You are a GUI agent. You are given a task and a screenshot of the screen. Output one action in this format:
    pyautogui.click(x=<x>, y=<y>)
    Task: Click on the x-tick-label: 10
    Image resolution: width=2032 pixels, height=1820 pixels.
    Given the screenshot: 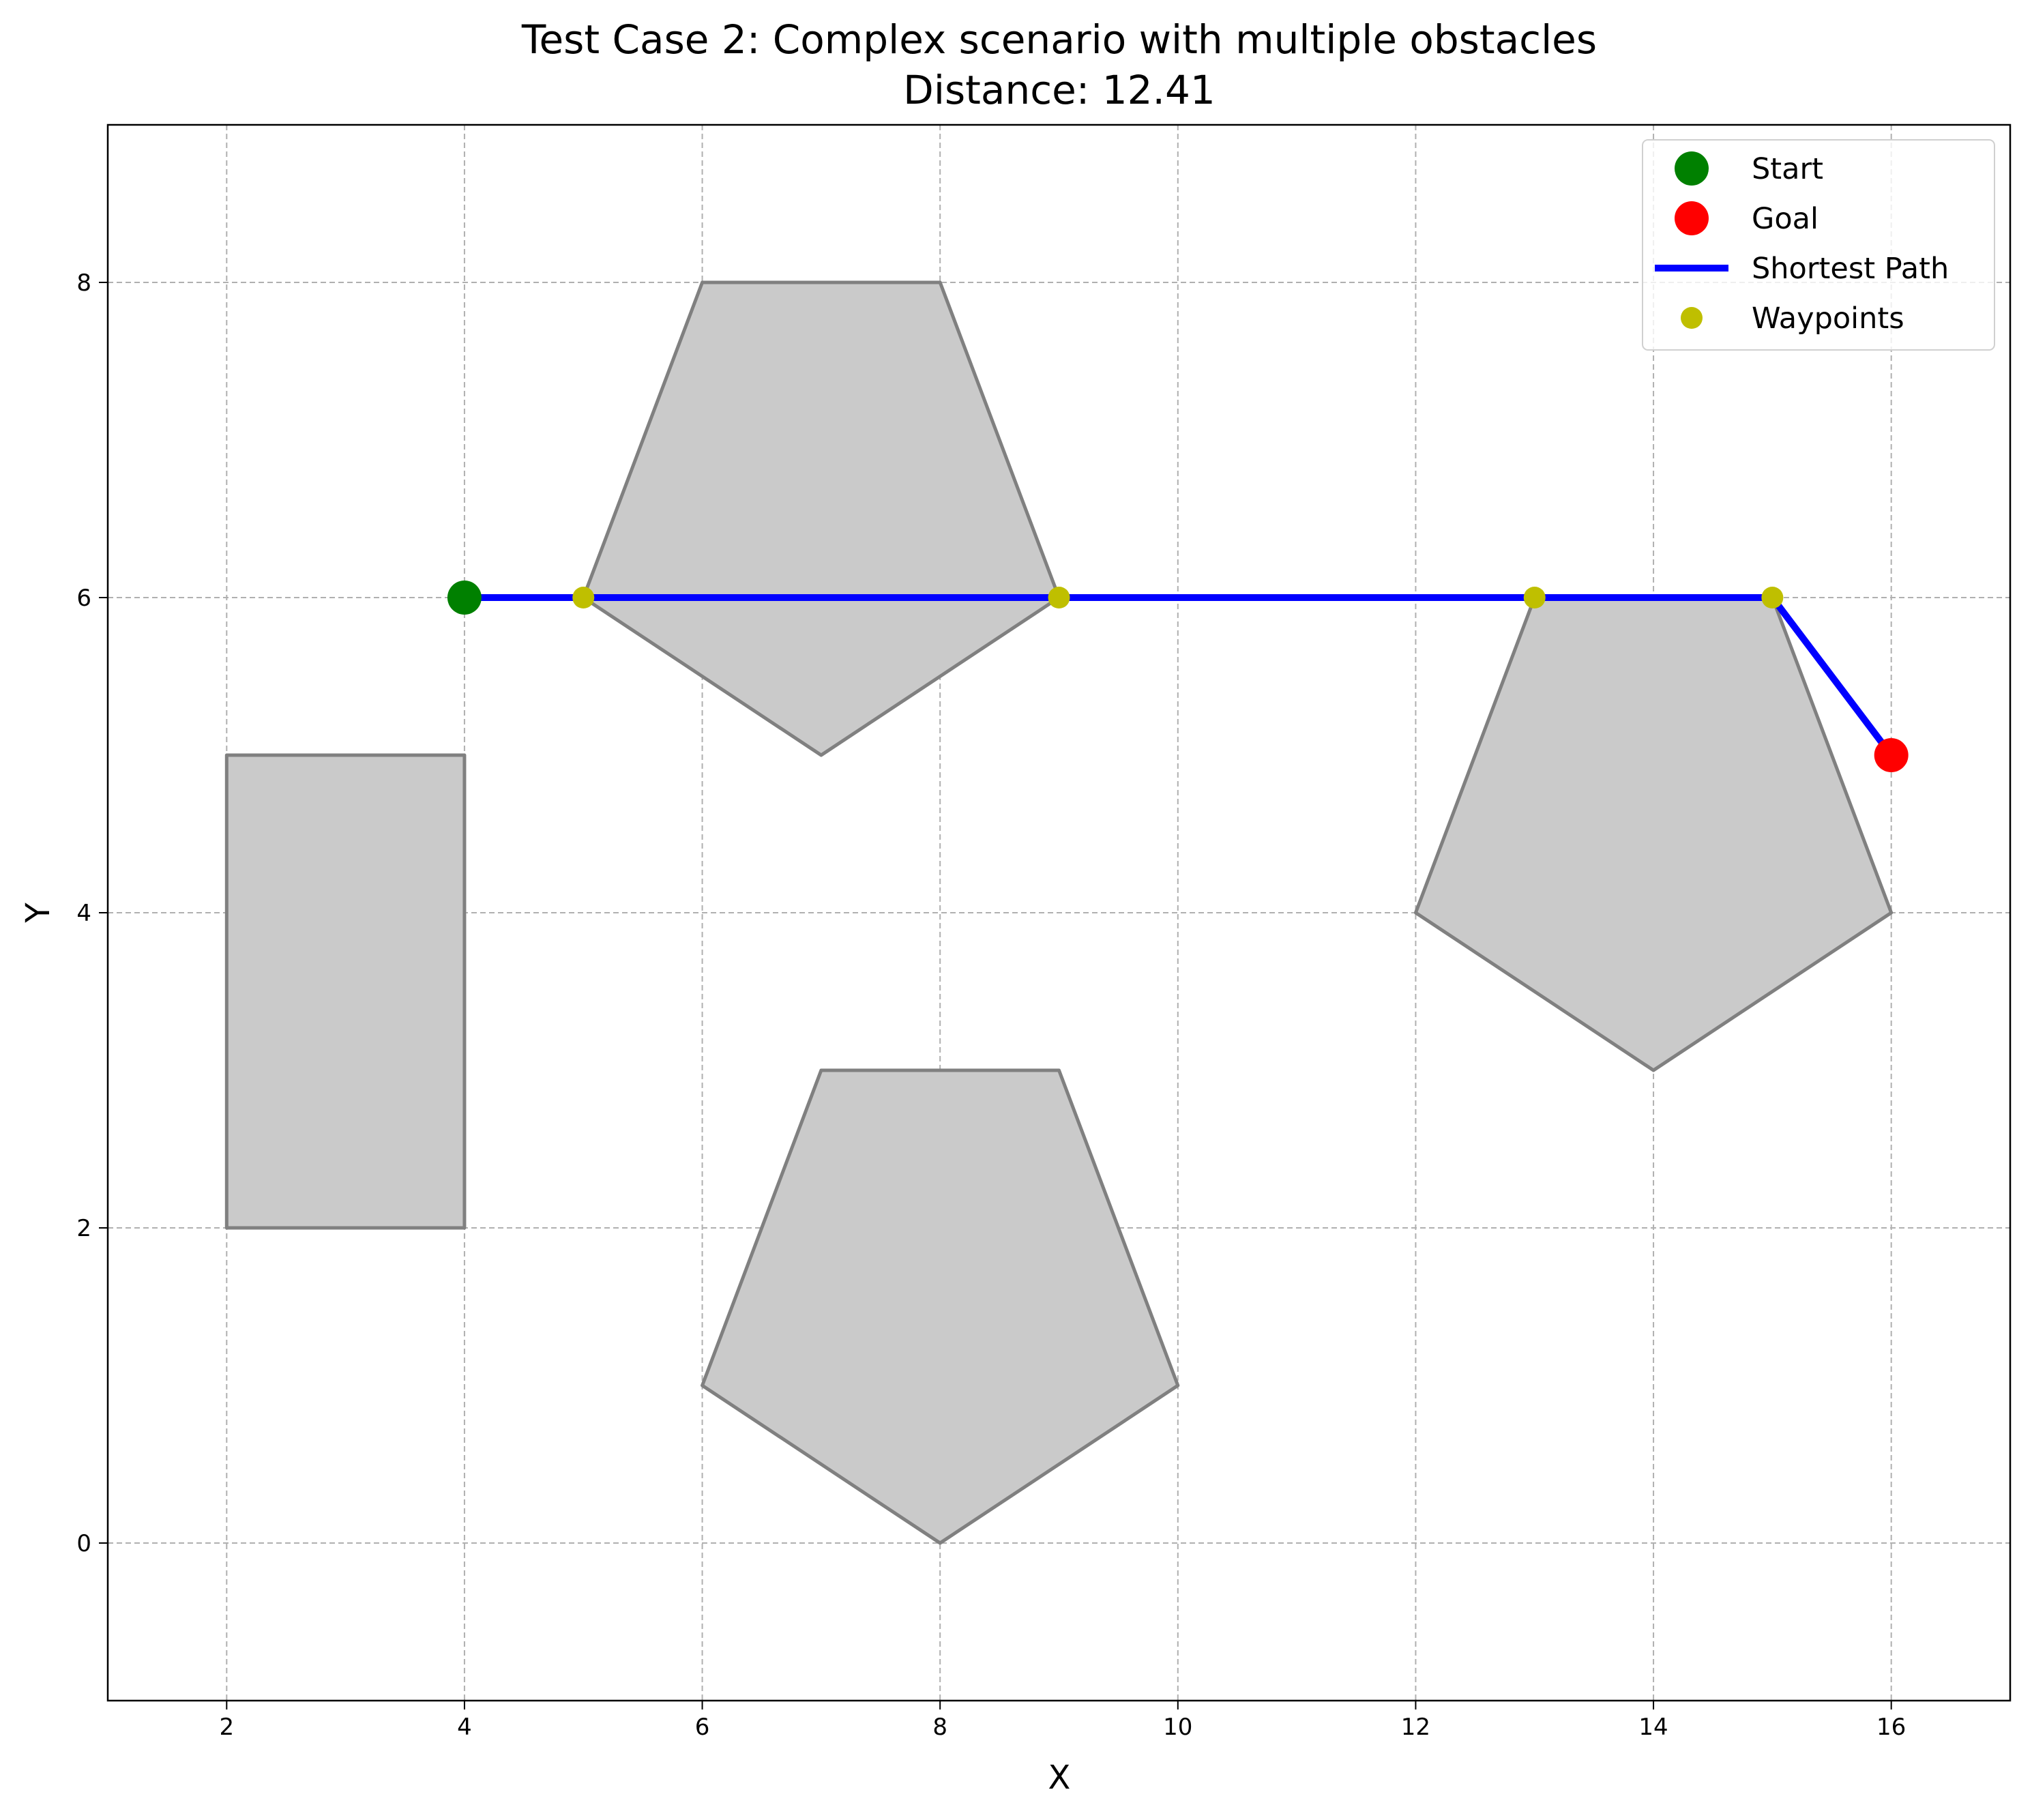 What is the action you would take?
    pyautogui.click(x=1177, y=1727)
    